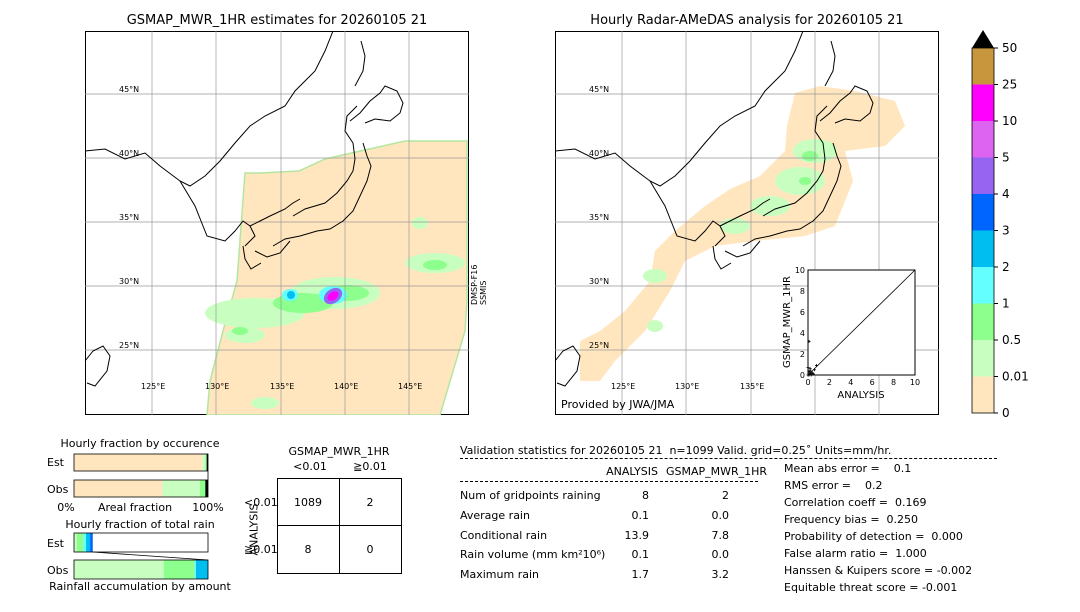 The width and height of the screenshot is (1080, 612). Describe the element at coordinates (310, 466) in the screenshot. I see `col-header: <0.01` at that location.